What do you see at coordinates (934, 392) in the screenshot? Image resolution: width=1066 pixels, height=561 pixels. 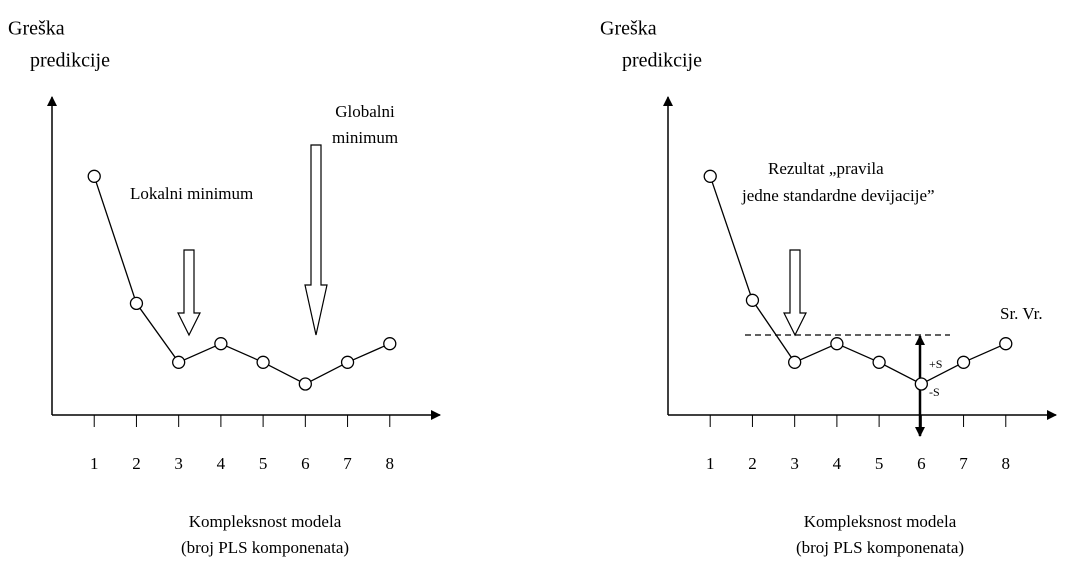 I see `annotation: -S` at bounding box center [934, 392].